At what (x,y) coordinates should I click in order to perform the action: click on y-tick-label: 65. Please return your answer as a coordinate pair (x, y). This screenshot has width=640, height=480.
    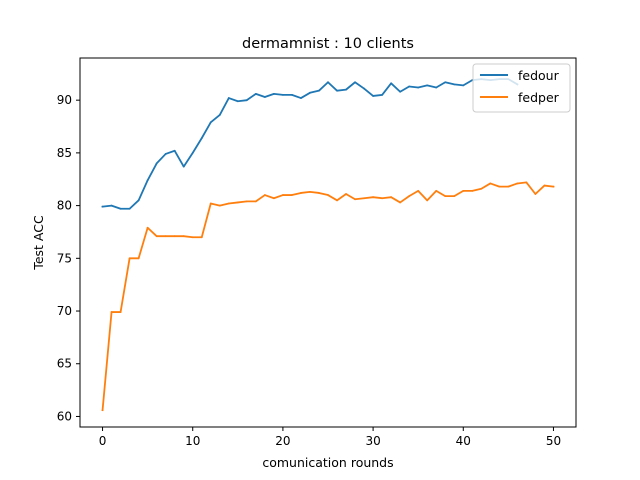
    Looking at the image, I should click on (64, 364).